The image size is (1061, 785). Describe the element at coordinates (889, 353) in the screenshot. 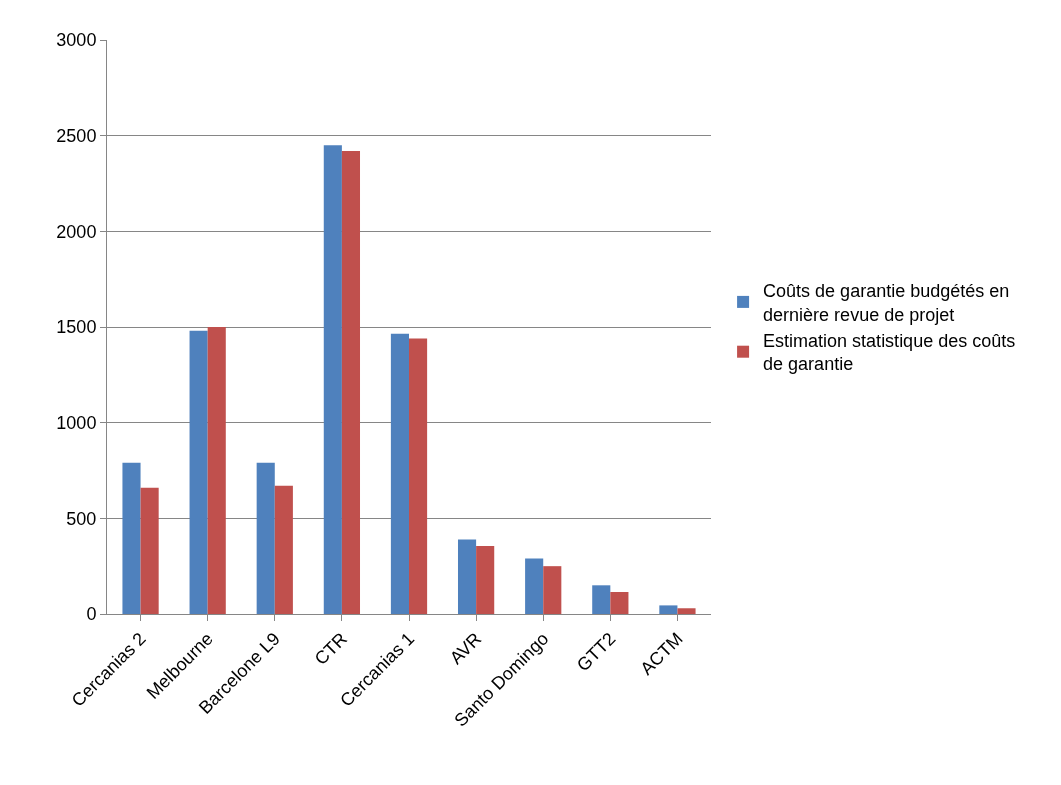

I see `legend-label: Estimation statistique des coûts de garantie` at that location.